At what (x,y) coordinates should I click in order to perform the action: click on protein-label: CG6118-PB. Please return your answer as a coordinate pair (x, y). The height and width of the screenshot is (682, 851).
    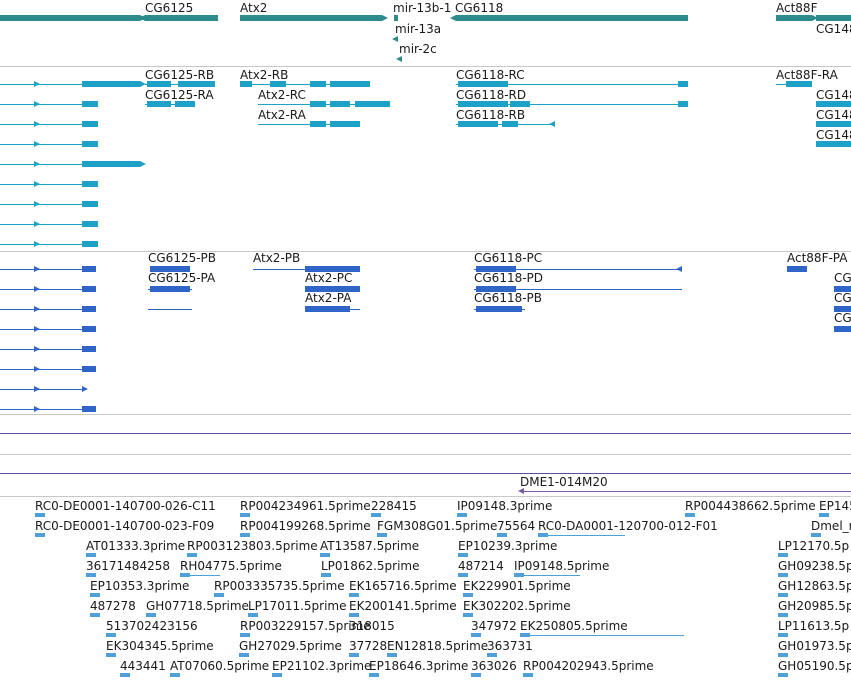
    Looking at the image, I should click on (508, 298).